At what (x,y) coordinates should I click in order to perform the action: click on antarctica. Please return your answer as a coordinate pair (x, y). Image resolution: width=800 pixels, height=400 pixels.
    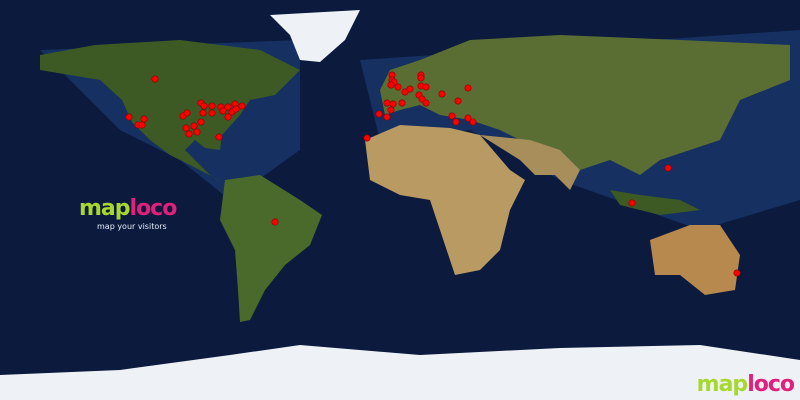
    Looking at the image, I should click on (400, 372).